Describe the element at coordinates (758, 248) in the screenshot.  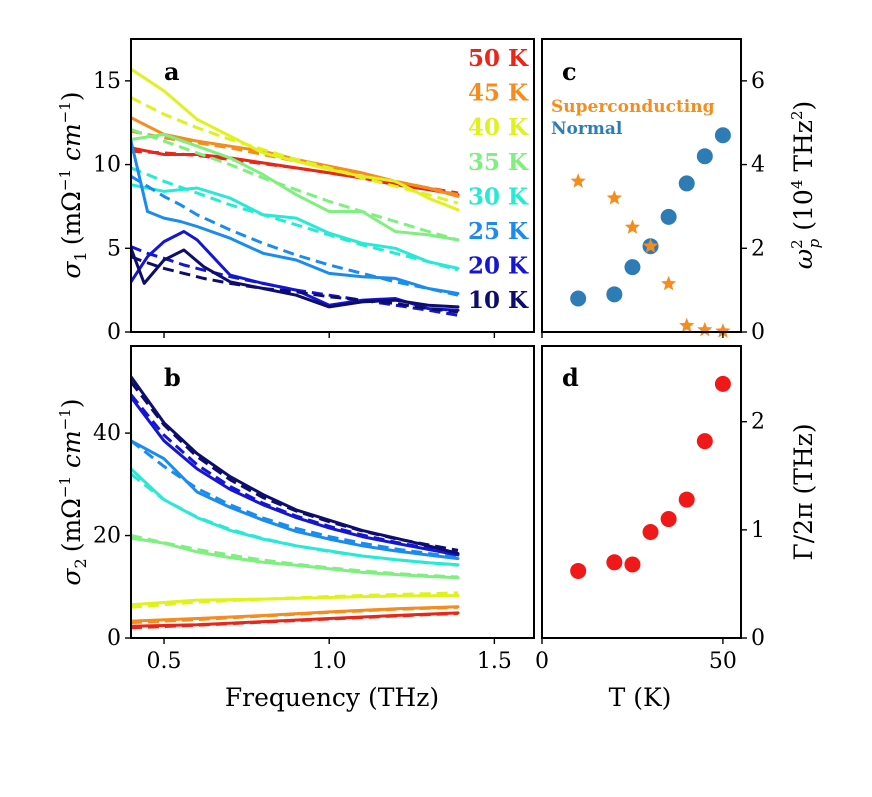
I see `panel-c-ytick-label-1: 2` at that location.